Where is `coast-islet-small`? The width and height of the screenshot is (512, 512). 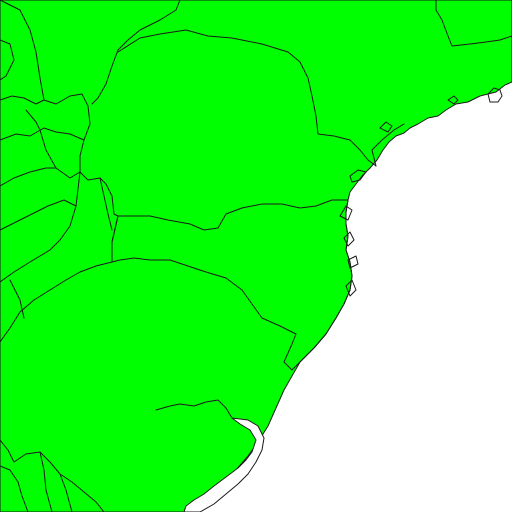 coast-islet-small is located at coordinates (453, 100).